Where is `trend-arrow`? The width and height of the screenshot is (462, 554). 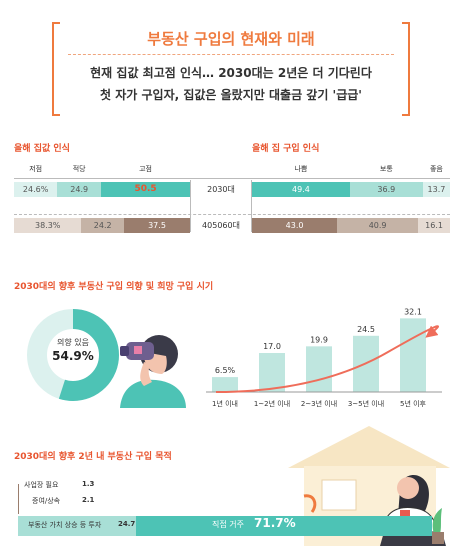
trend-arrow is located at coordinates (327, 359).